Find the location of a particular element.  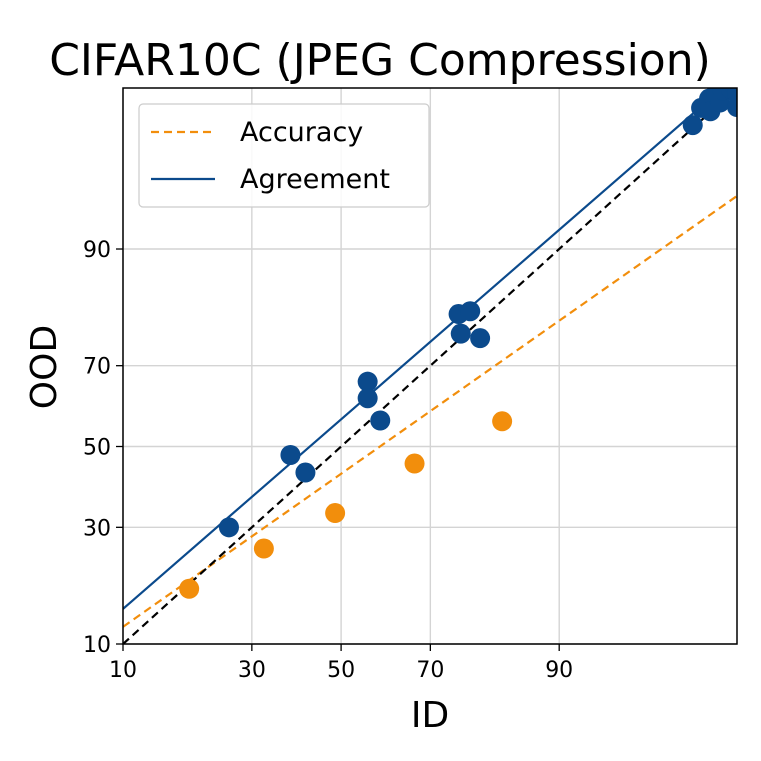

y-tick-label: 50 is located at coordinates (97, 448).